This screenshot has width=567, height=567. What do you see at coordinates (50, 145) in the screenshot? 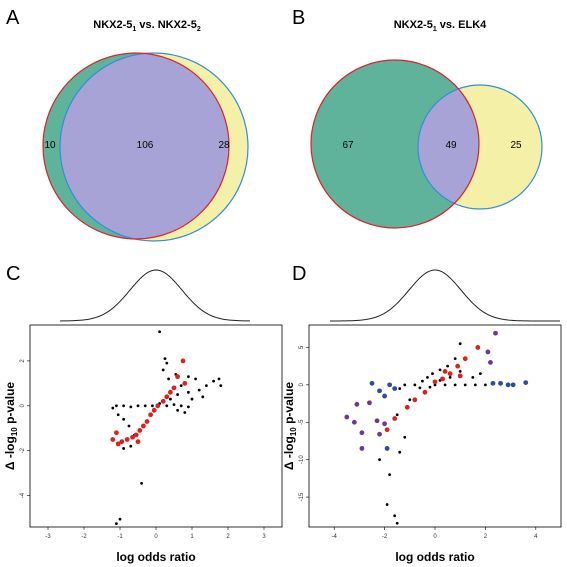
I see `venn-a-left-count: 10` at bounding box center [50, 145].